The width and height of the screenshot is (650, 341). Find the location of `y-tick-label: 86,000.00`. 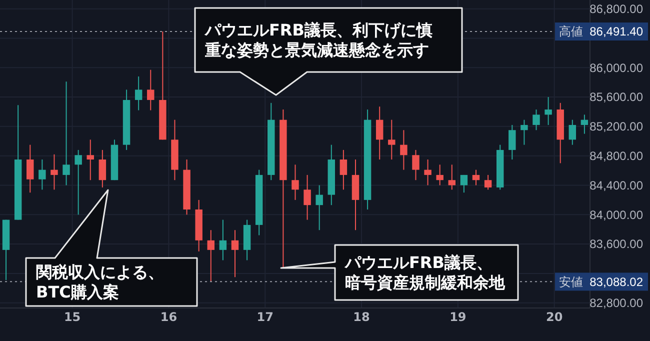

y-tick-label: 86,000.00 is located at coordinates (617, 67).